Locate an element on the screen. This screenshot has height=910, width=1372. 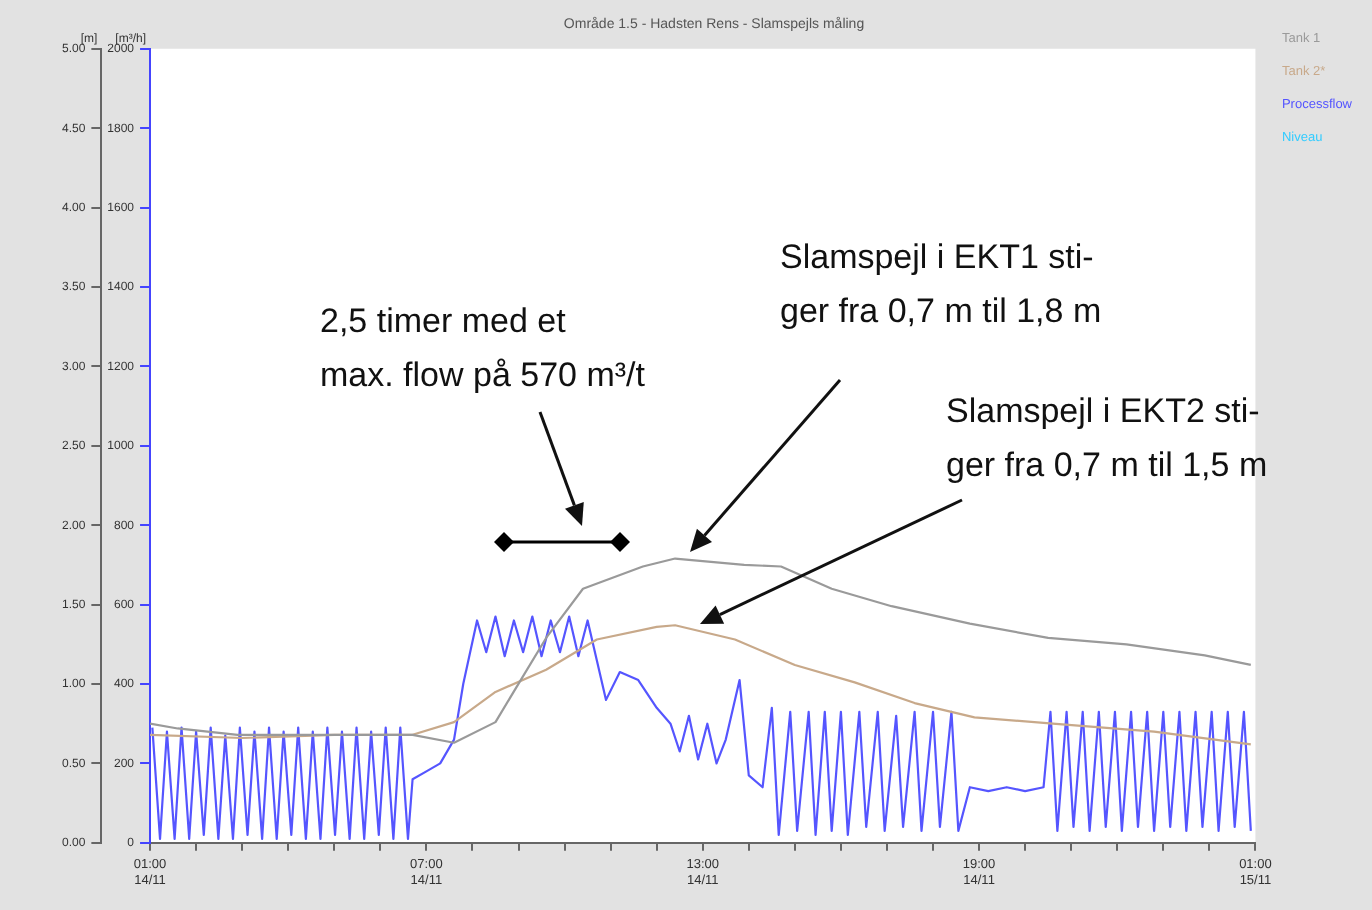
annotation: Slamspejl i EKT2 sti- ger fra 0,7 m til 1,5 m is located at coordinates (1107, 439).